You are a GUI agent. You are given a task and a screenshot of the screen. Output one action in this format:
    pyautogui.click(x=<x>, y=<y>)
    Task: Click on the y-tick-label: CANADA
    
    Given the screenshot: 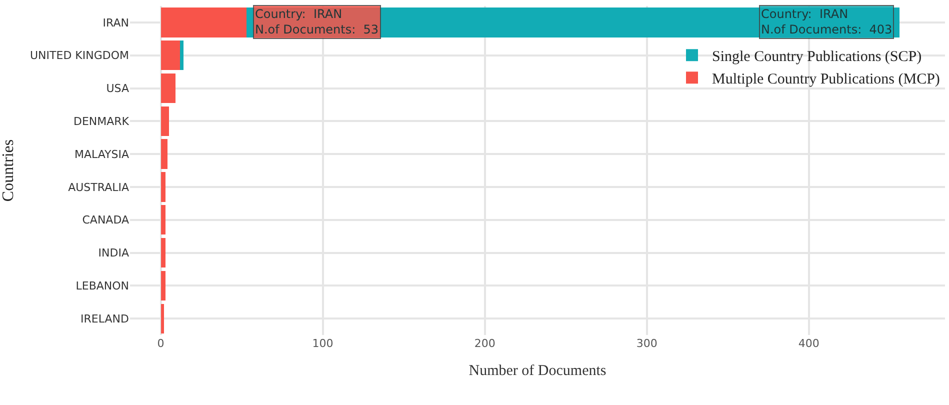 What is the action you would take?
    pyautogui.click(x=106, y=220)
    